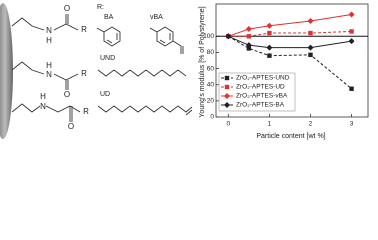  Describe the element at coordinates (142, 73) in the screenshot. I see `undecyl` at that location.